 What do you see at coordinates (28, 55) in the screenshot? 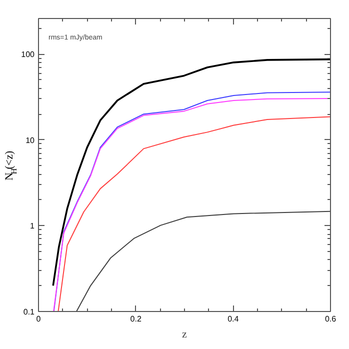
I see `y-tick-label: 100` at bounding box center [28, 55].